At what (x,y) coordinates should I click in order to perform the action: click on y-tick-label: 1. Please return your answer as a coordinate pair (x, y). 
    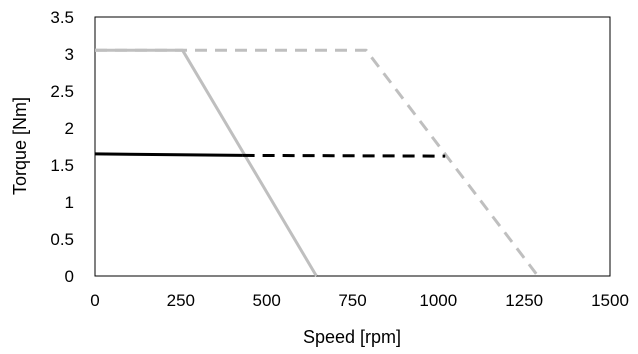
    Looking at the image, I should click on (69, 202).